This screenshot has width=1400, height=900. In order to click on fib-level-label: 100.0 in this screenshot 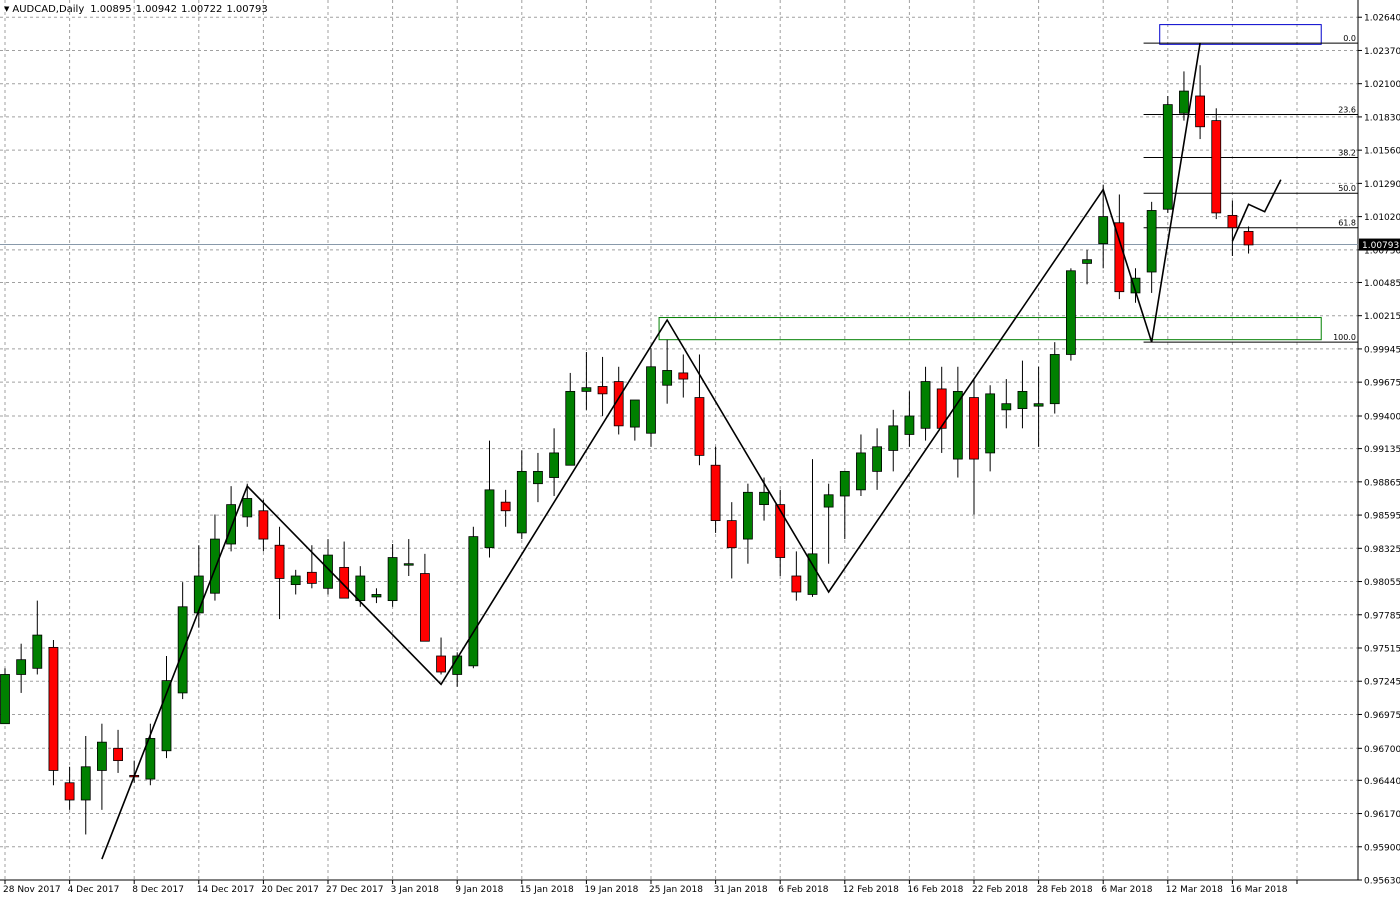, I will do `click(1344, 337)`.